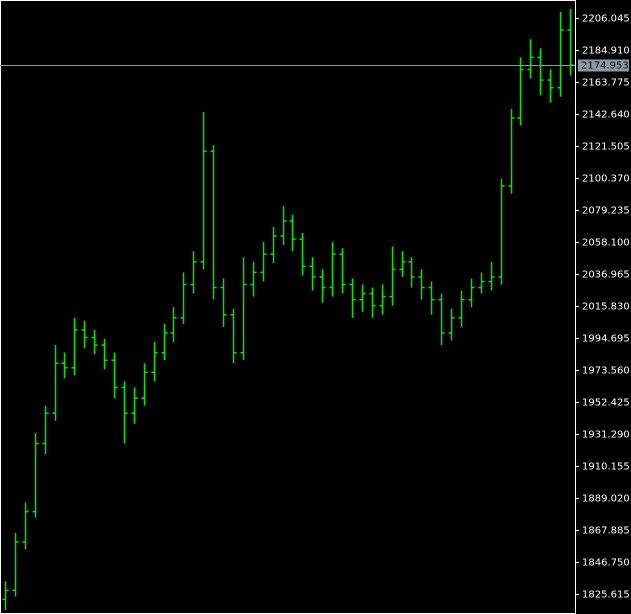 The image size is (631, 614). Describe the element at coordinates (606, 595) in the screenshot. I see `y-tick-label: 1825.615` at that location.